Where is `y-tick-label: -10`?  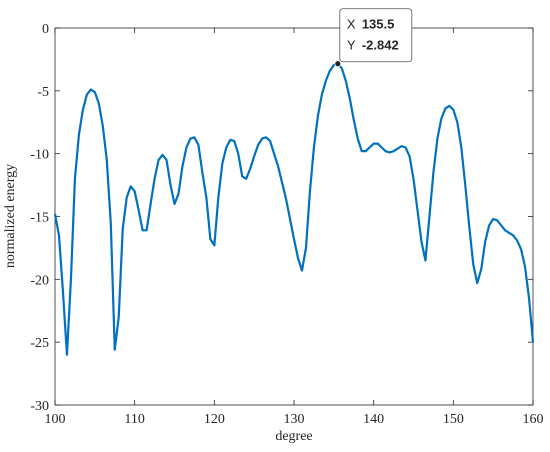 y-tick-label: -10 is located at coordinates (39, 155).